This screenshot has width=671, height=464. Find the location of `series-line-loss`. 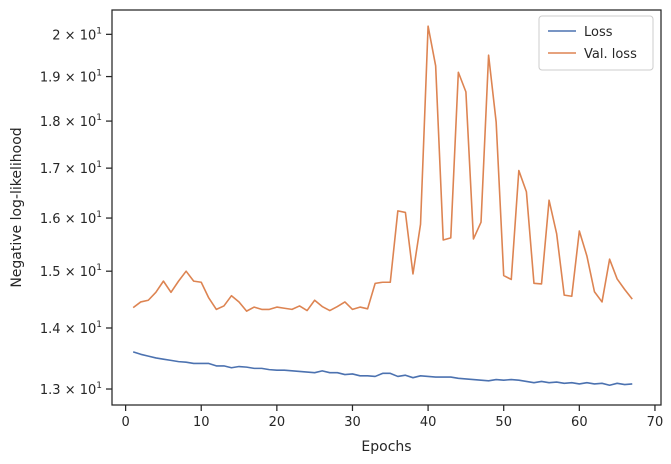

series-line-loss is located at coordinates (382, 369).